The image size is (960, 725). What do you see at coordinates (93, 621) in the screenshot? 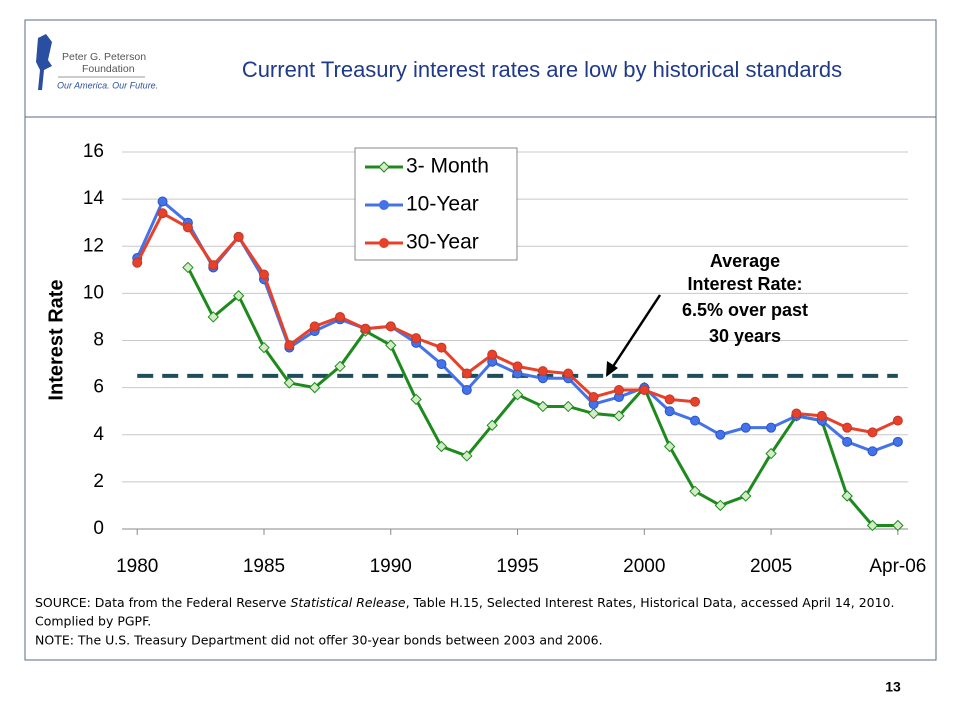
I see `source-note: Complied by PGPF.` at bounding box center [93, 621].